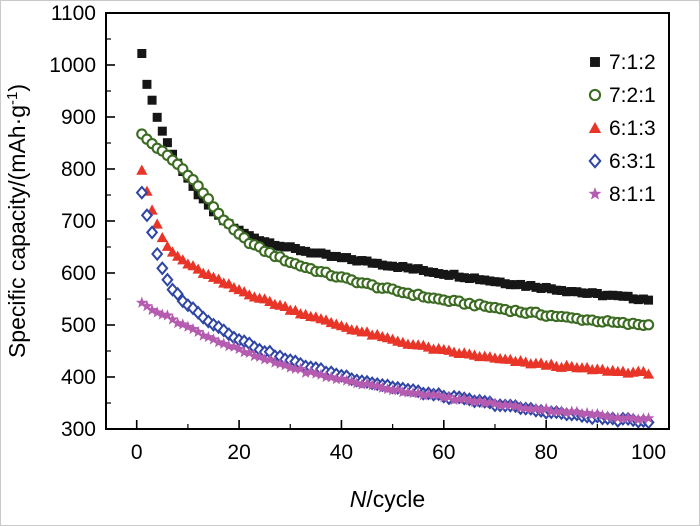 The width and height of the screenshot is (700, 526). What do you see at coordinates (78, 221) in the screenshot?
I see `y-tick-label: 700` at bounding box center [78, 221].